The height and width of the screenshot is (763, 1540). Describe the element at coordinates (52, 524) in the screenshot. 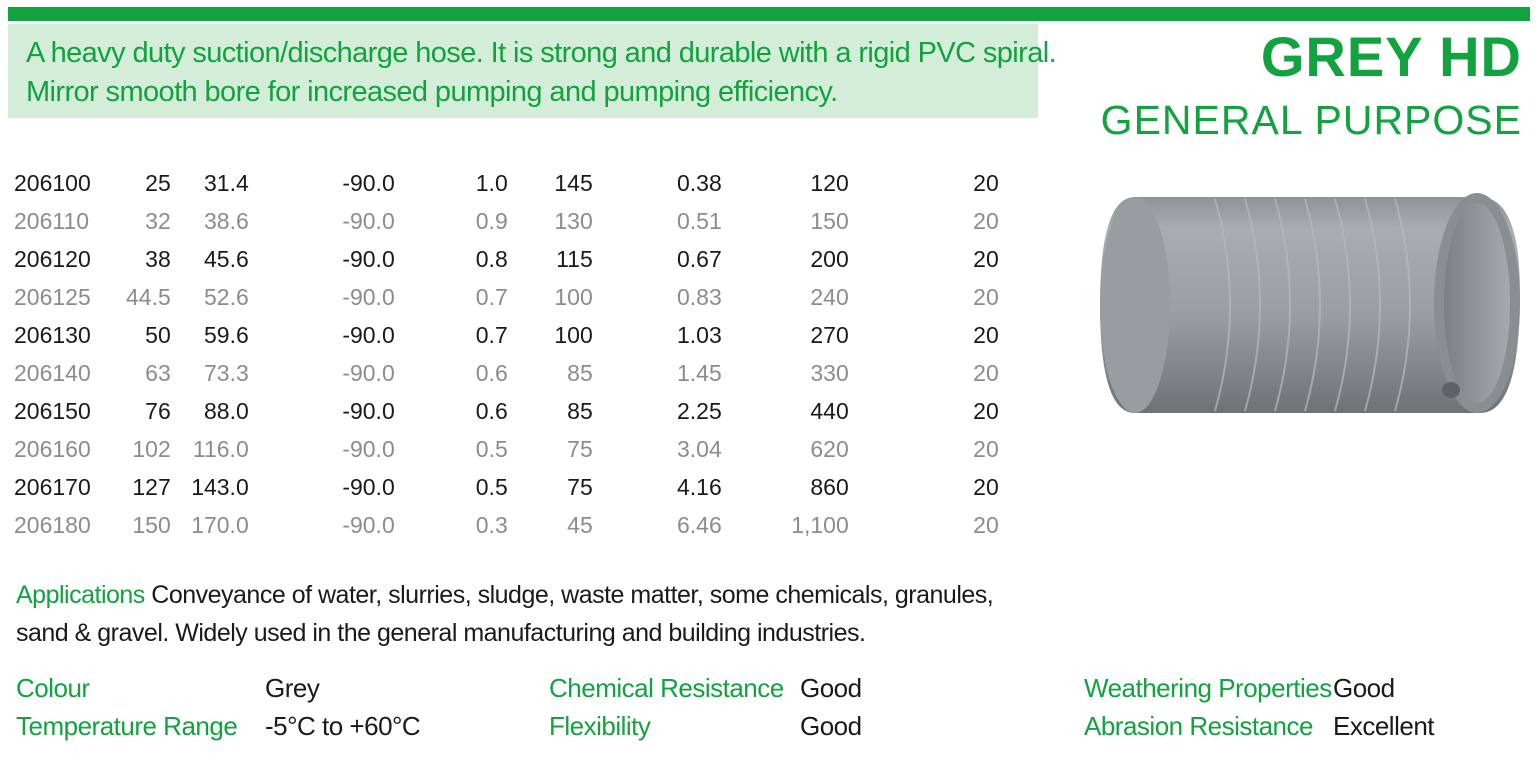

I see `table-cell: 206180` at that location.